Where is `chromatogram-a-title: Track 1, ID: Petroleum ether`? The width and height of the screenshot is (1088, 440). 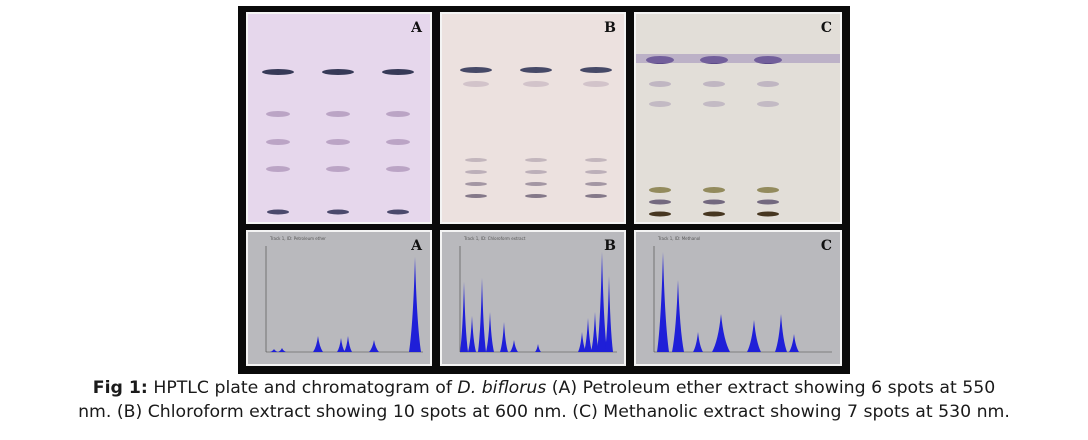 chromatogram-a-title: Track 1, ID: Petroleum ether is located at coordinates (298, 238).